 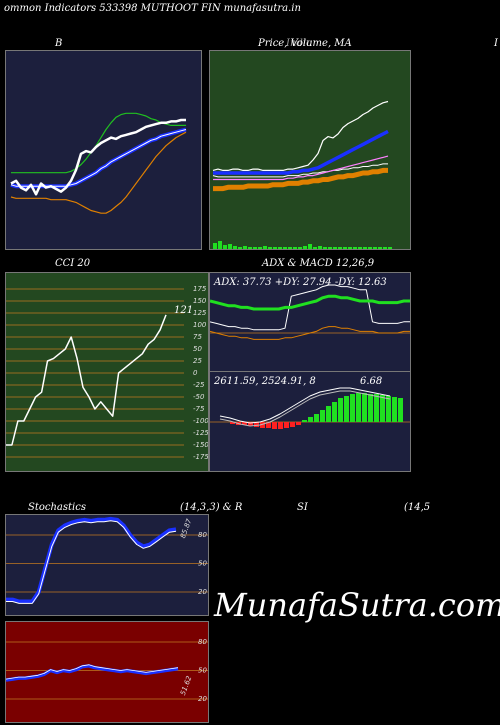 I want to click on cci-tick-label: -125, so click(x=201, y=433).